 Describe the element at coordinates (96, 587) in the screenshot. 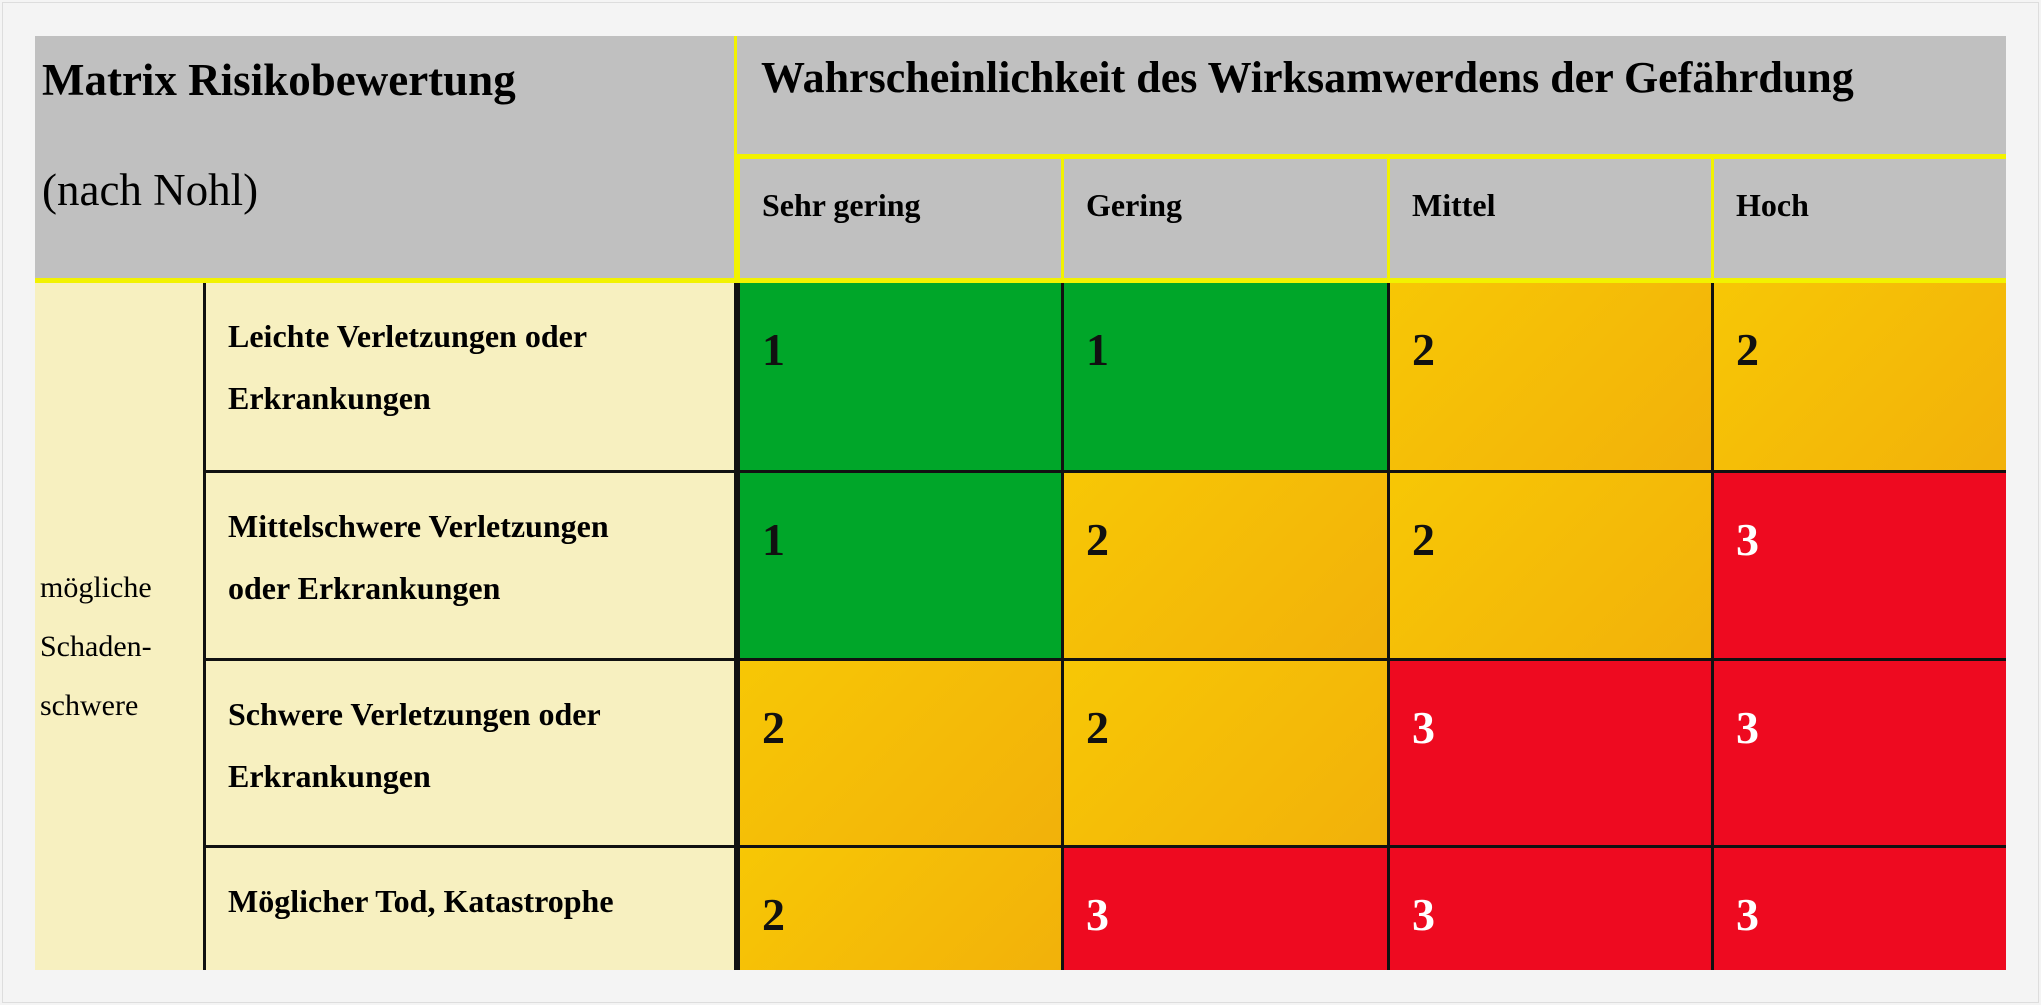

I see `severity-label-line: mögliche` at that location.